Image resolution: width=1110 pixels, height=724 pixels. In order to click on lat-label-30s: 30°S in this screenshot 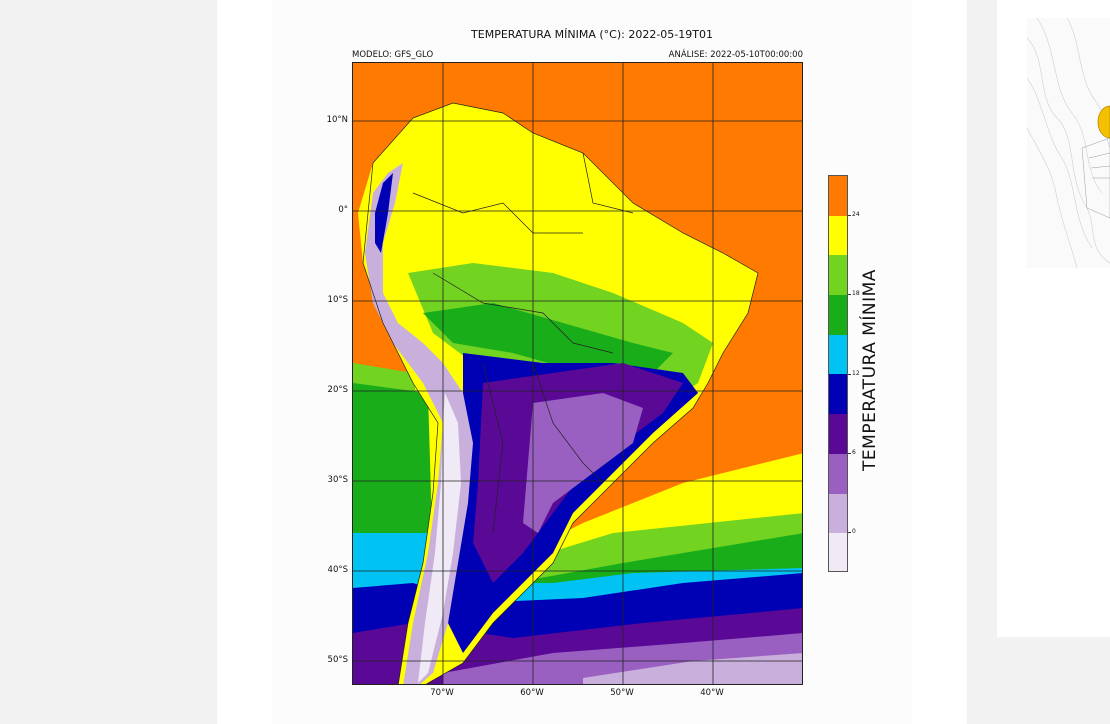, I will do `click(337, 480)`.